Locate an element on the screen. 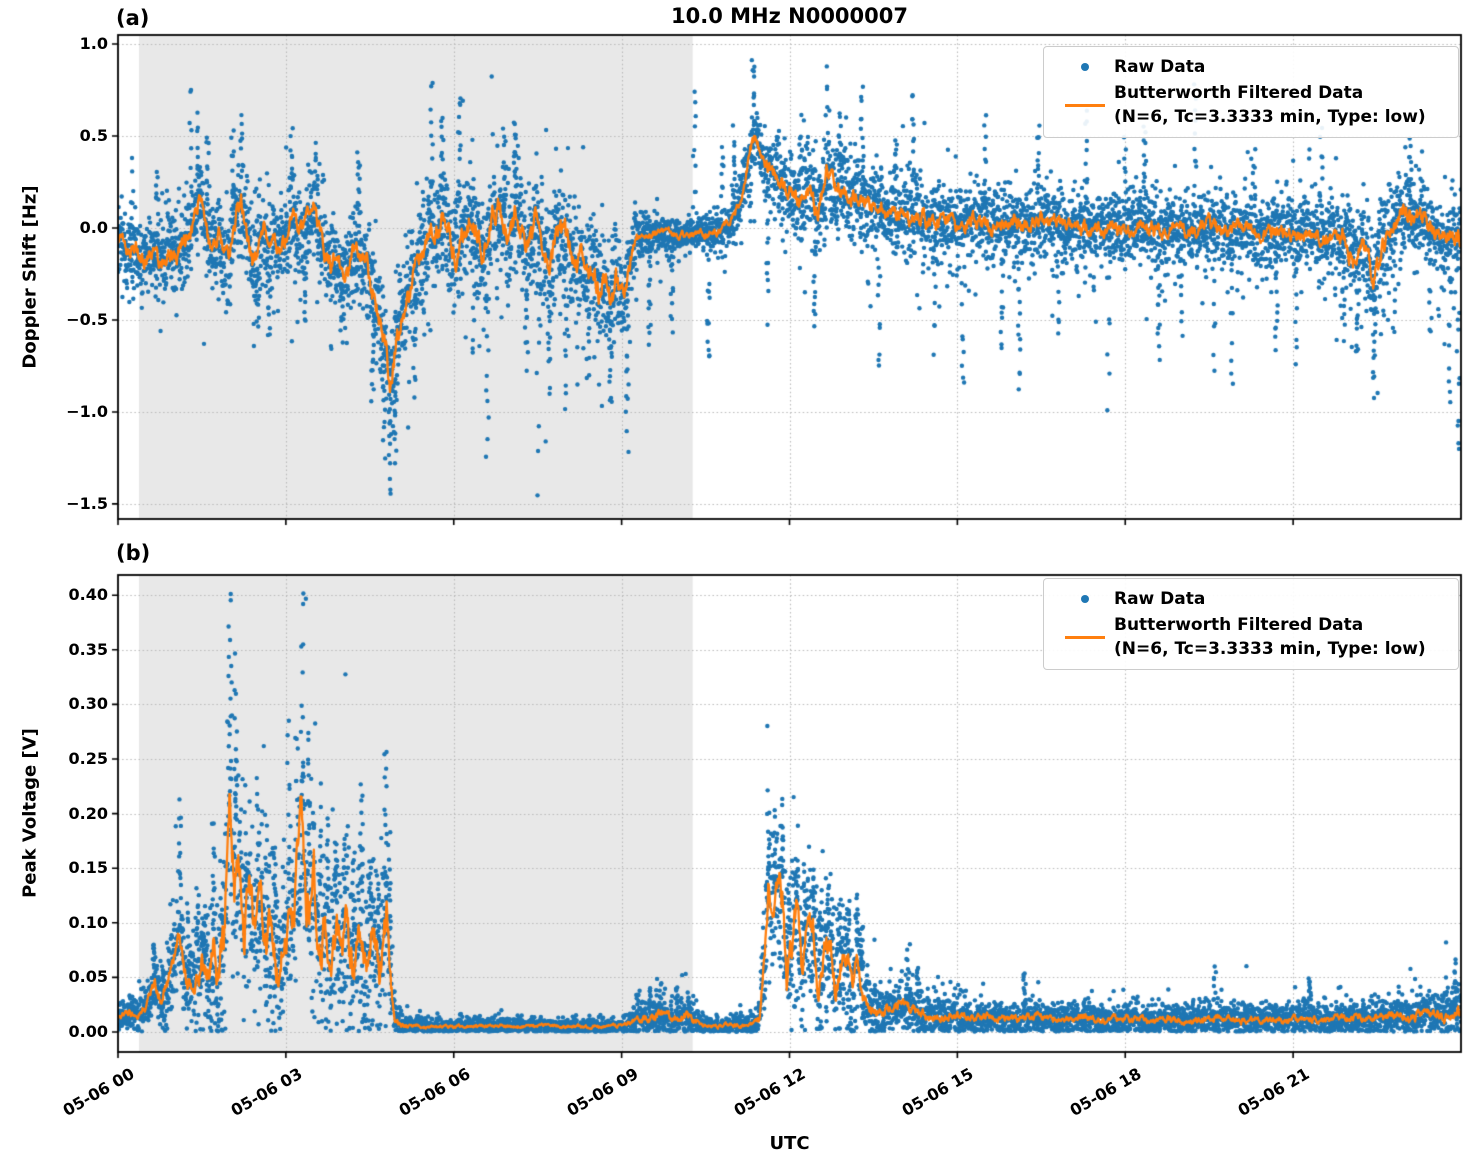 The width and height of the screenshot is (1471, 1172). y-tick-label: 0.15 is located at coordinates (88, 868).